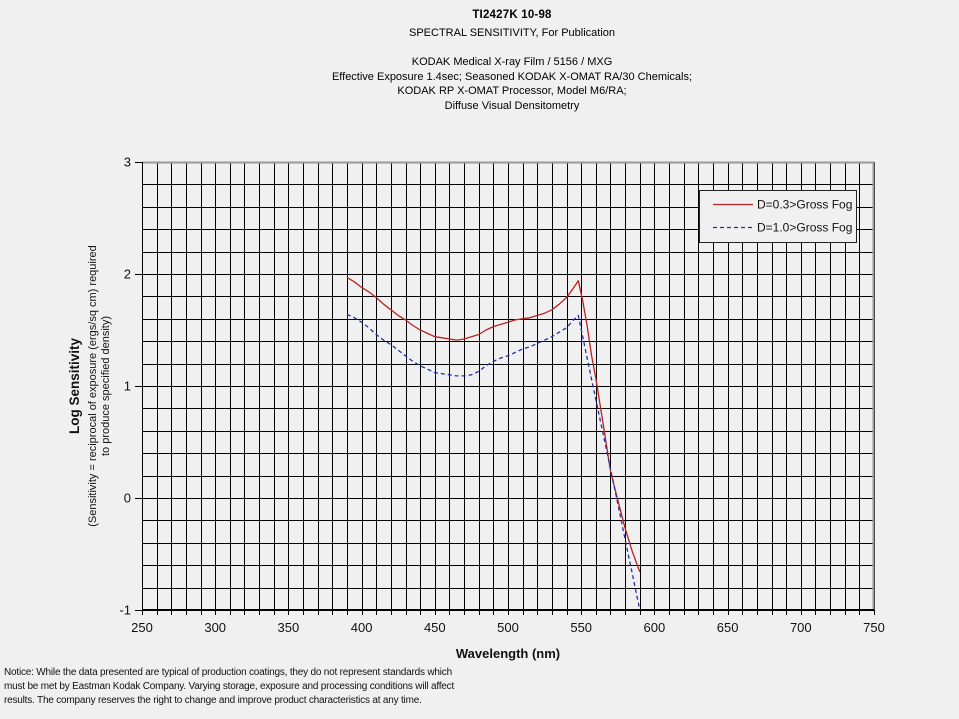  Describe the element at coordinates (512, 15) in the screenshot. I see `doc-id: TI2427K 10-98` at that location.